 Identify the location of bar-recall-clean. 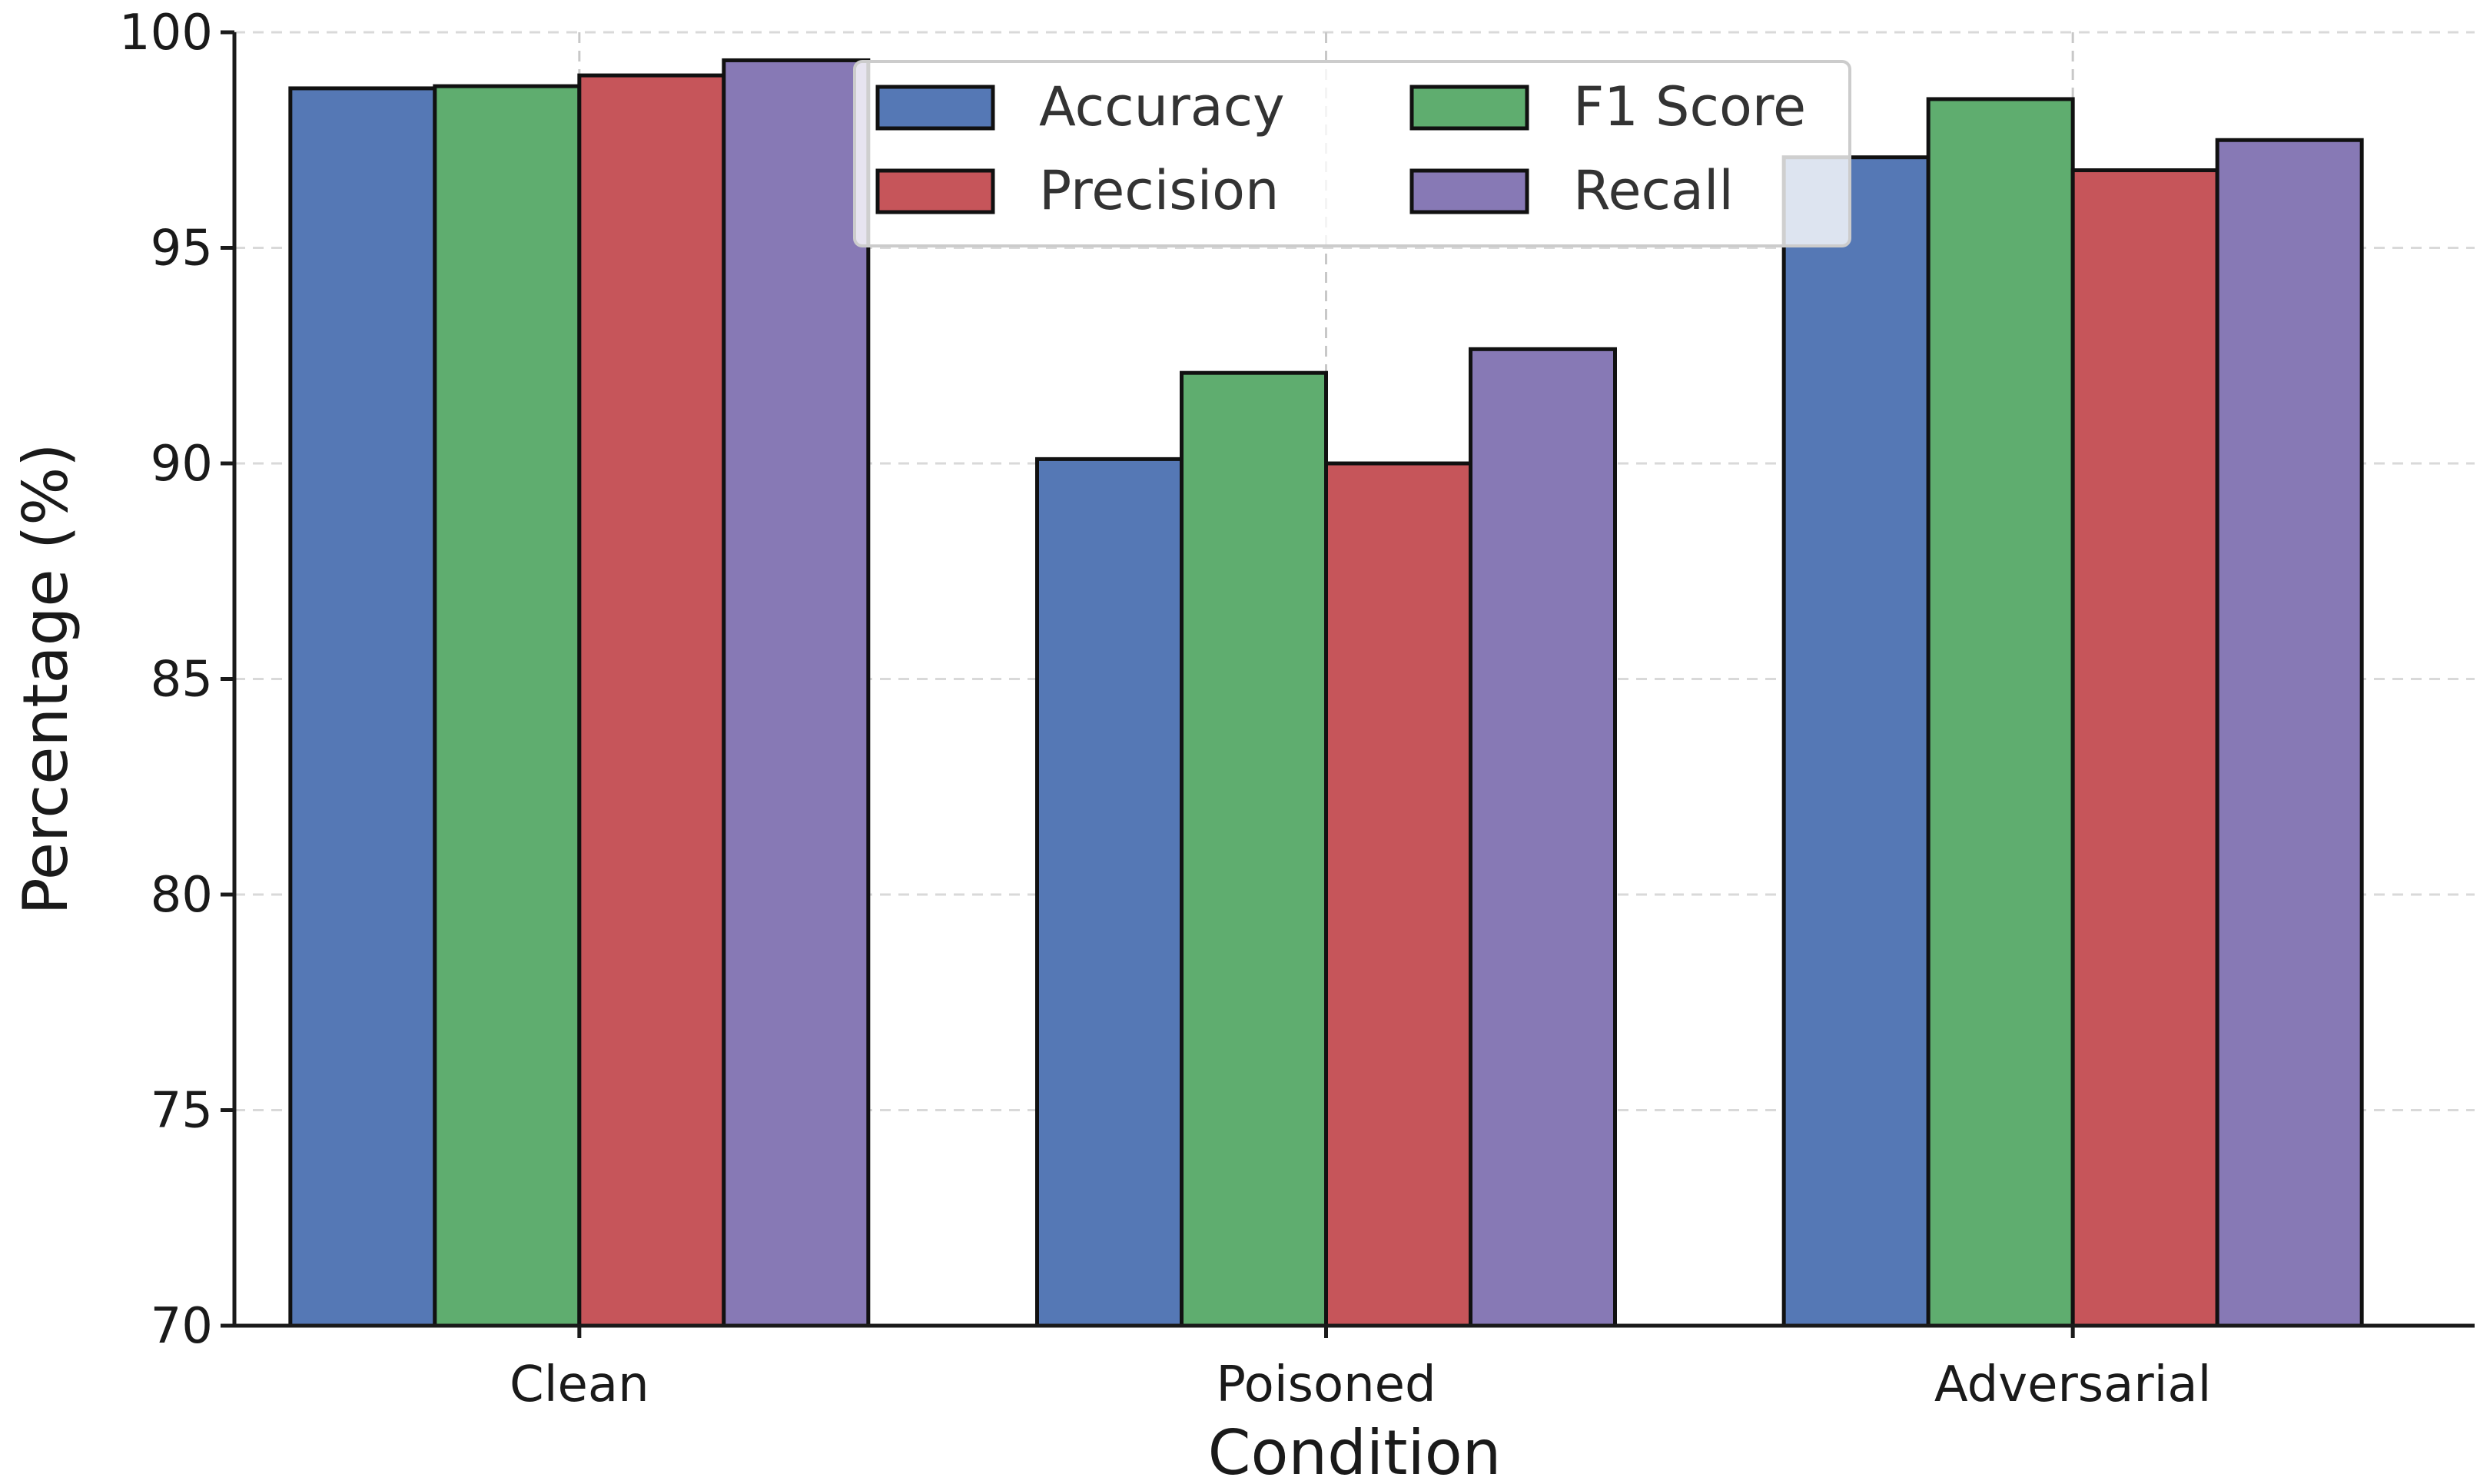
(797, 693).